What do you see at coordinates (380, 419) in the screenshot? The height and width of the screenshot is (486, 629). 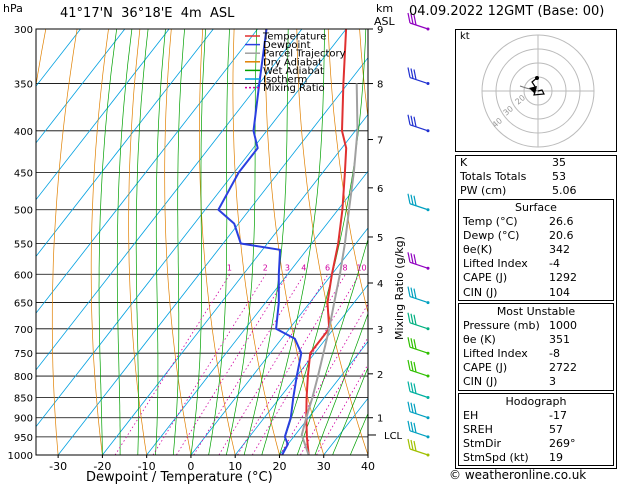 I see `km-tick-label: 1` at bounding box center [380, 419].